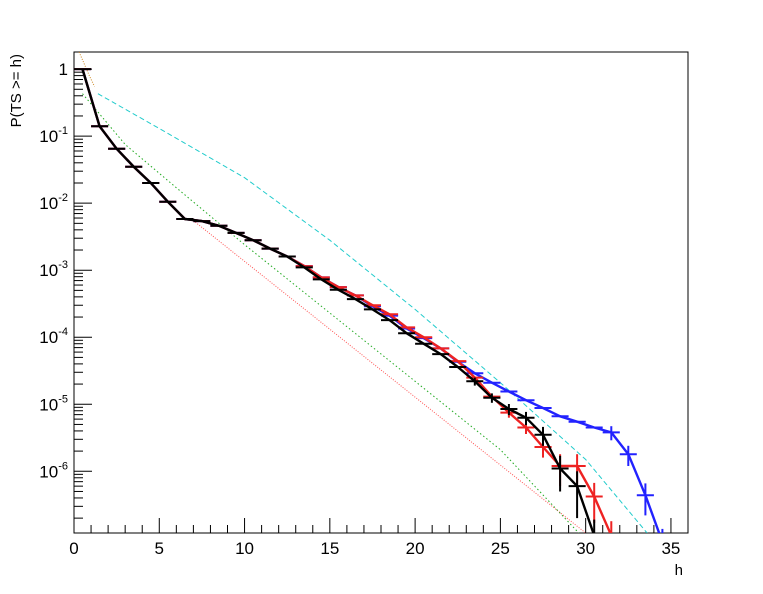 The height and width of the screenshot is (594, 763). I want to click on y-tick-label: 1, so click(63, 69).